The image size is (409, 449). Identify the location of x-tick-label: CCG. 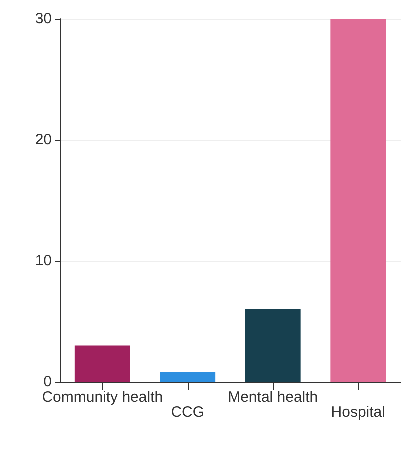
(188, 412).